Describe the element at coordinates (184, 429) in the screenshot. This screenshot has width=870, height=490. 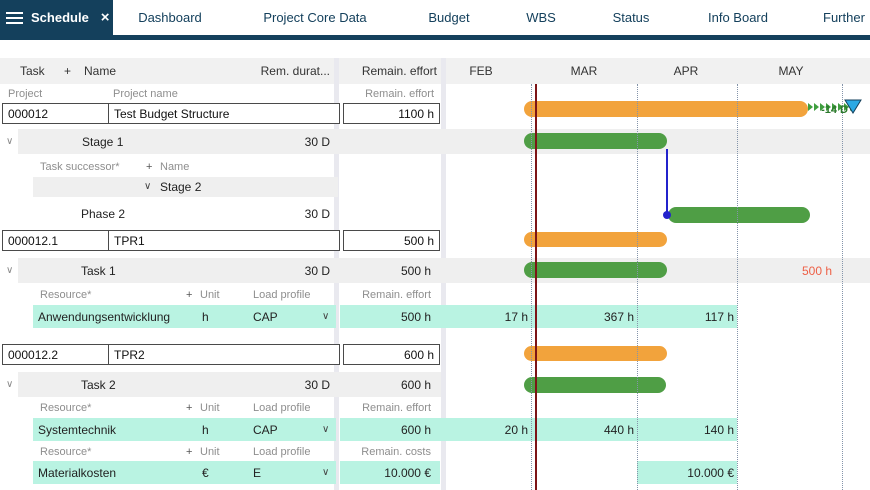
I see `resource2-row-band` at that location.